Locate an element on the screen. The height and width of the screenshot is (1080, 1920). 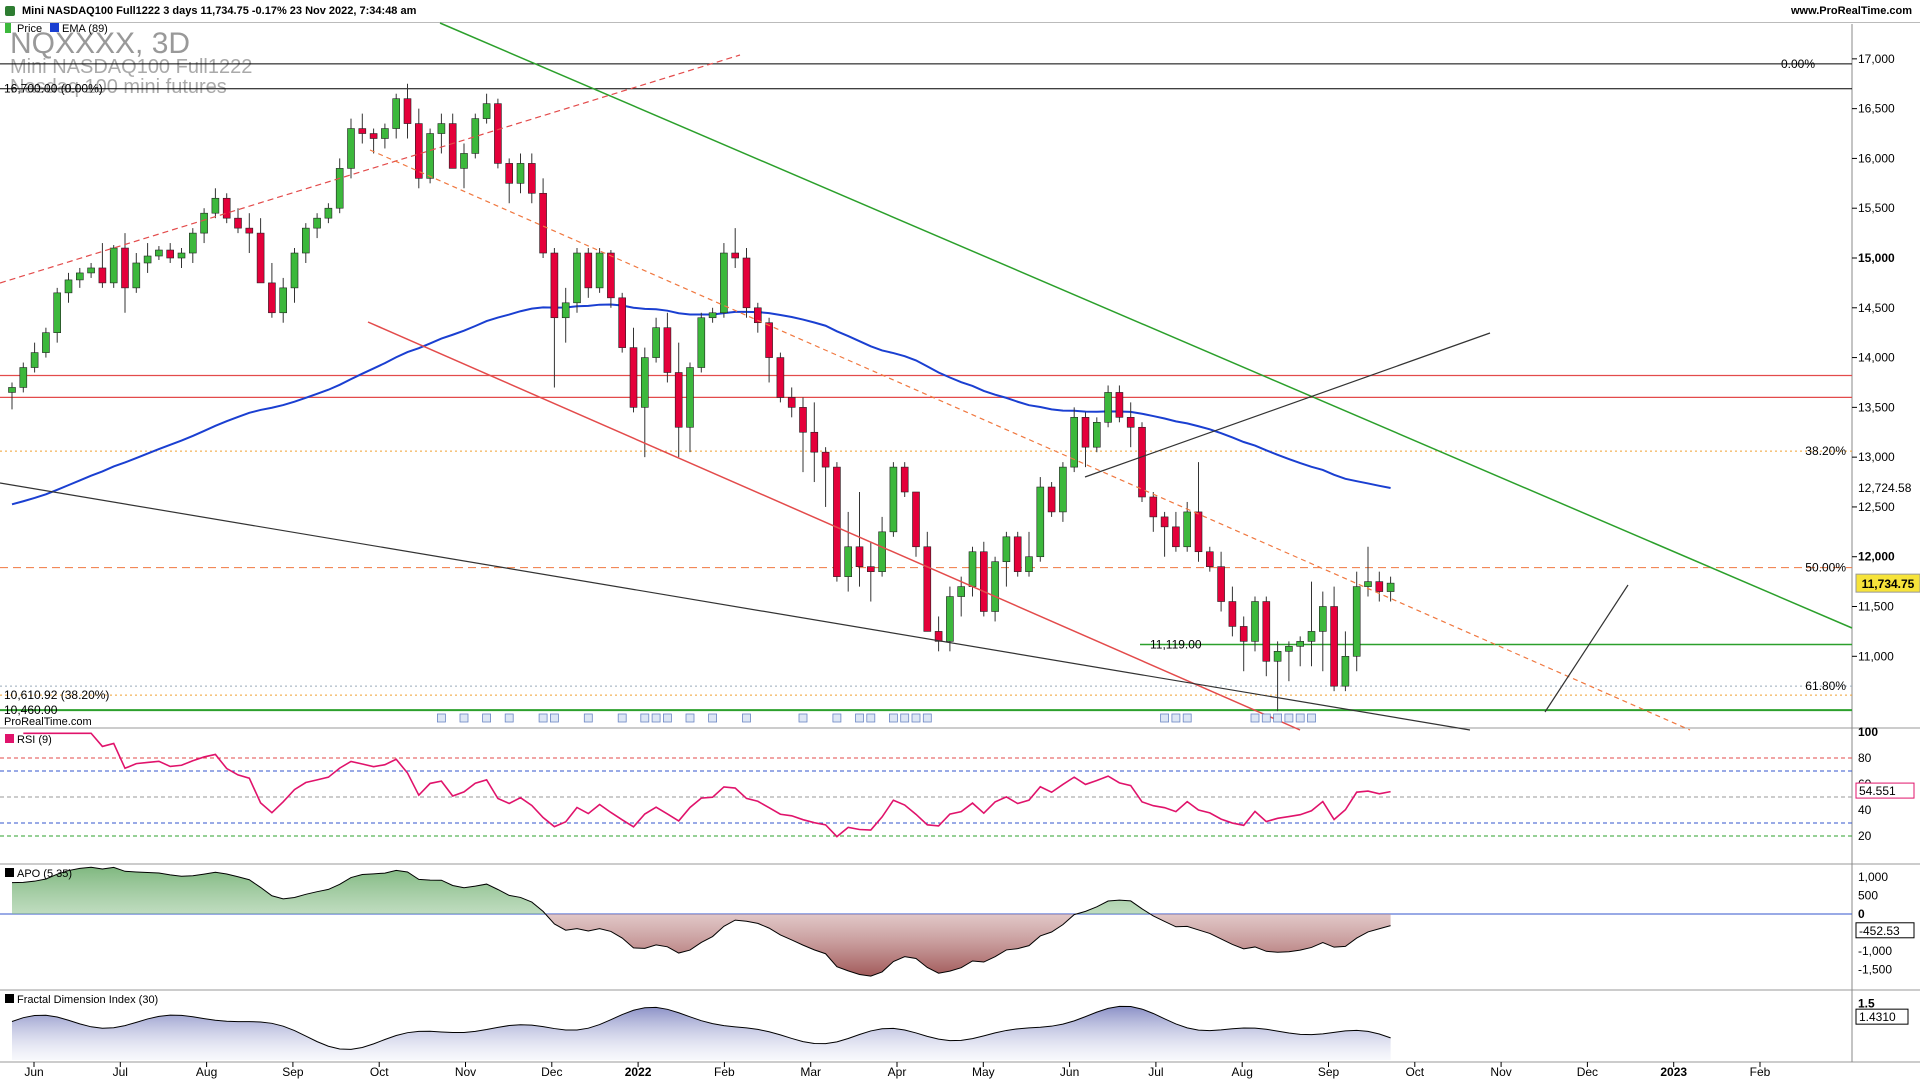
price-legend: Price is located at coordinates (29, 29).